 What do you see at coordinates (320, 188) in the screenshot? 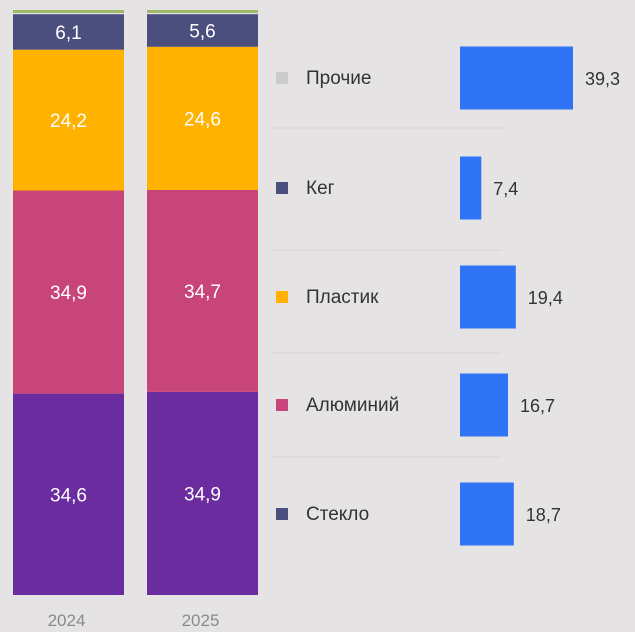
I see `legend-label-1: Кег` at bounding box center [320, 188].